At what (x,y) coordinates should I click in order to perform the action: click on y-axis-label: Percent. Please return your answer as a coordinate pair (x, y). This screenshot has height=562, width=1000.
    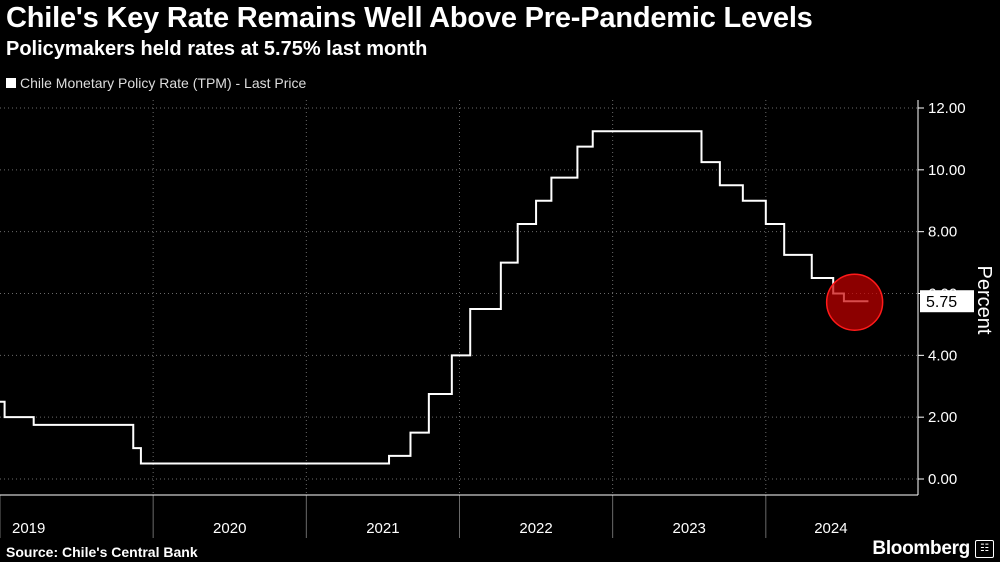
    Looking at the image, I should click on (984, 300).